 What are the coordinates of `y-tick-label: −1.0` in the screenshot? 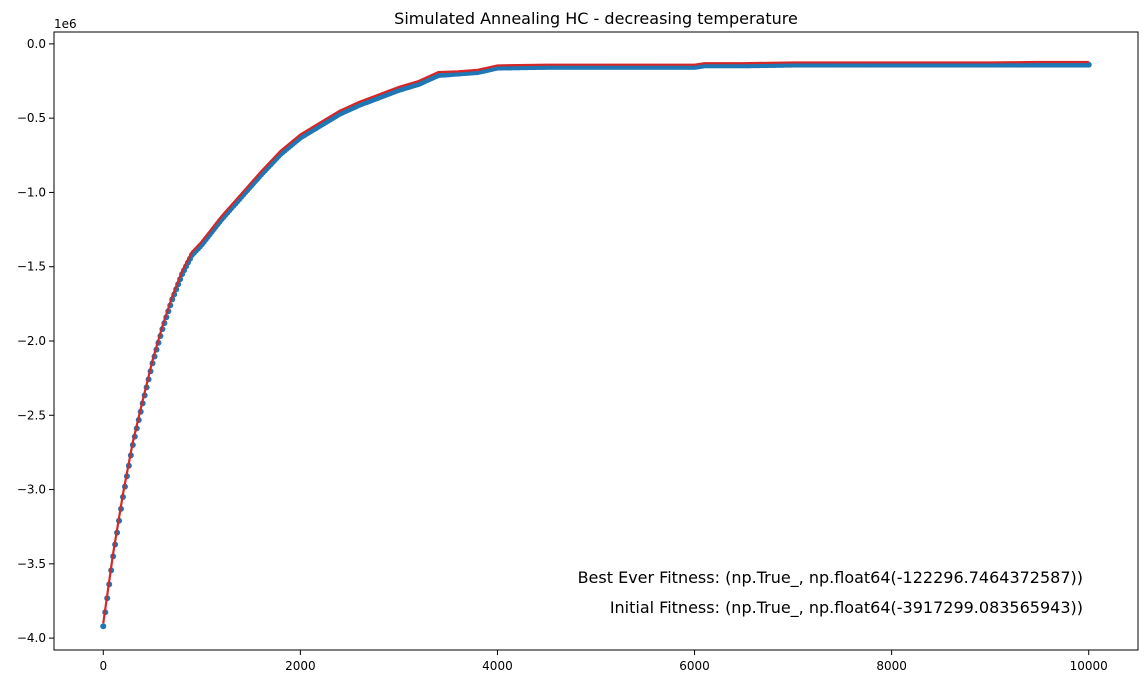 It's located at (31, 192).